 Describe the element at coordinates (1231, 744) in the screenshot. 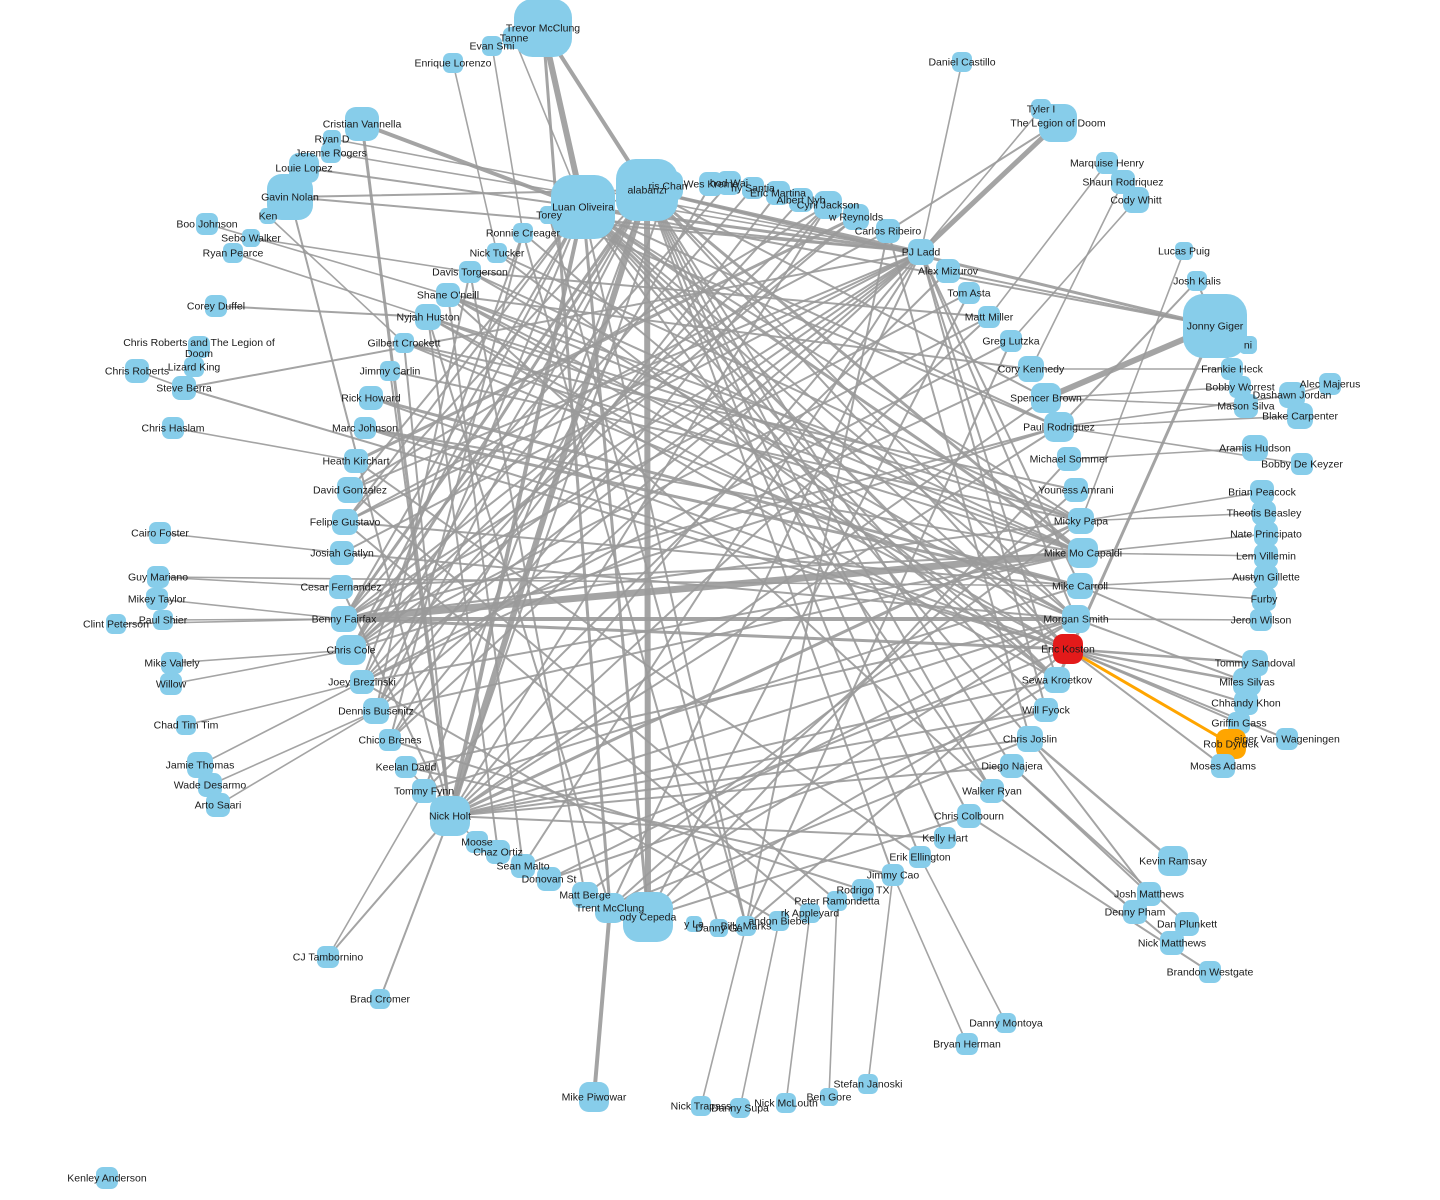

I see `highlighted-graph-node` at that location.